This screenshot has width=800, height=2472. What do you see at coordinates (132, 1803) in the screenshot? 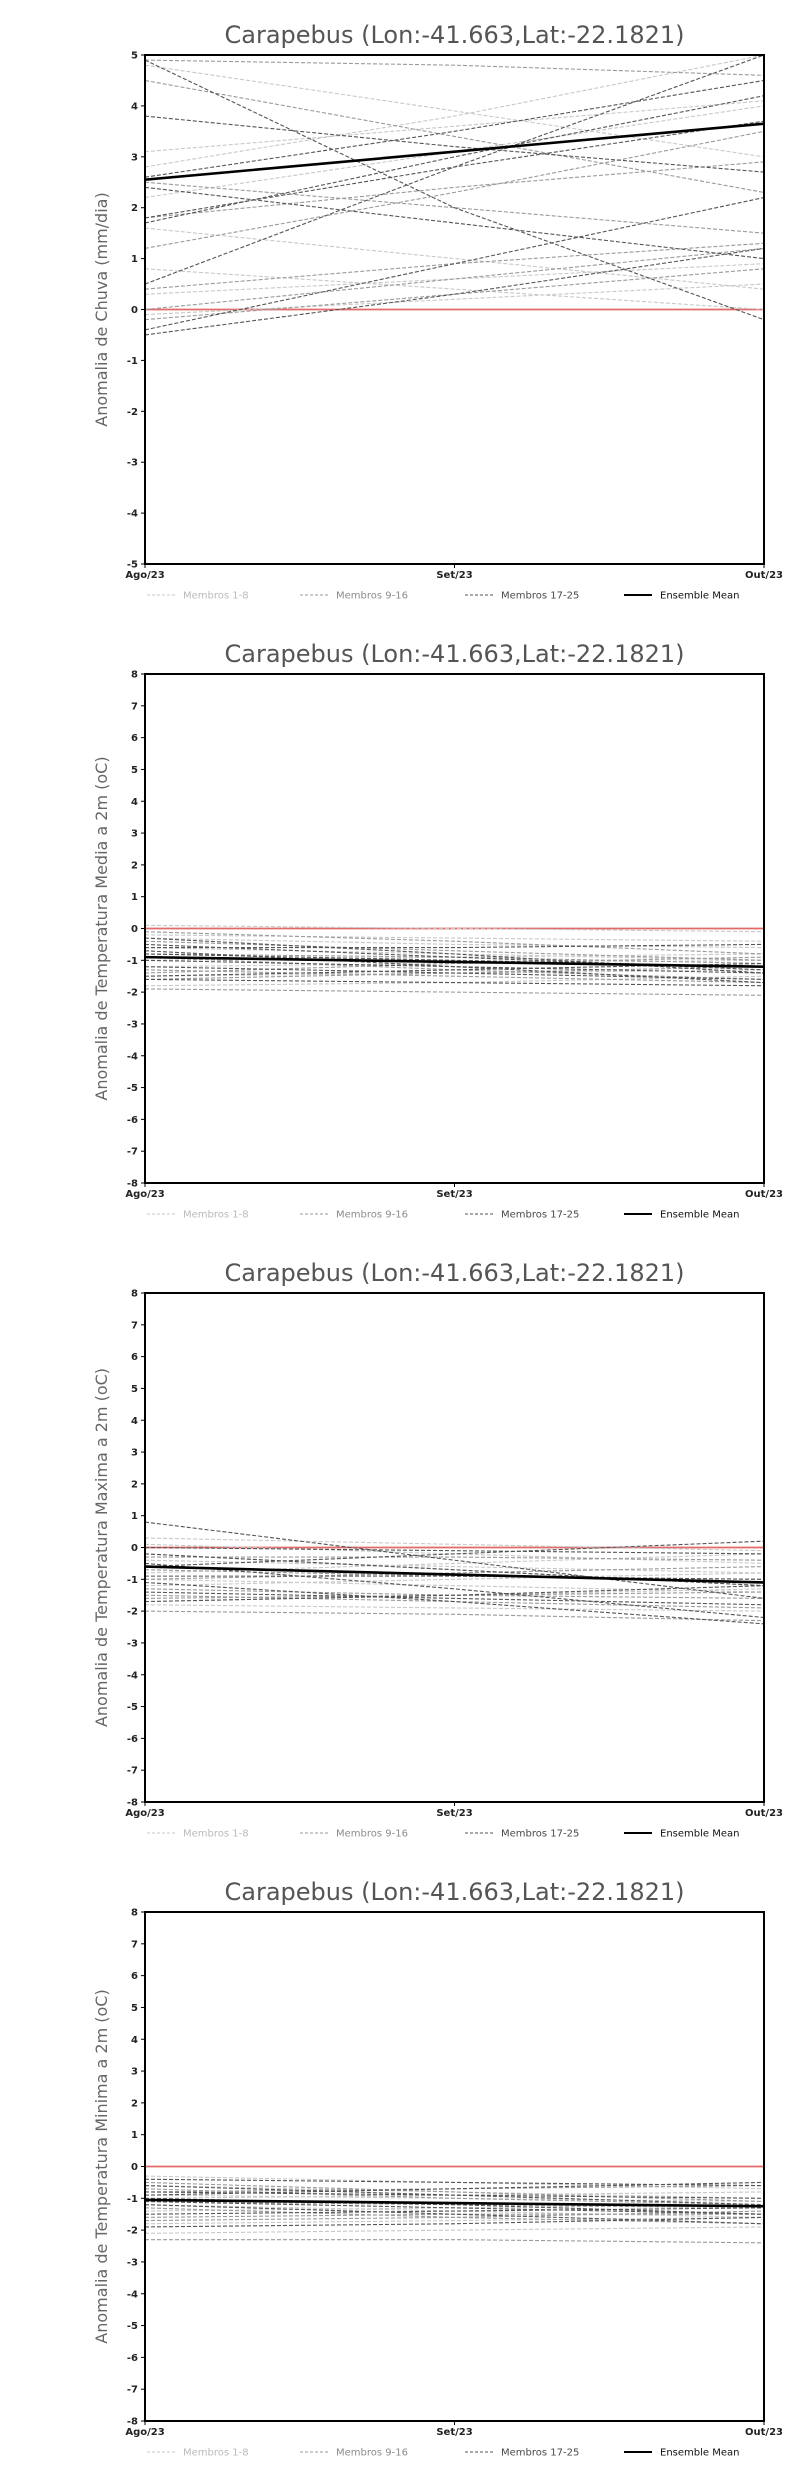
I see `y-tick-label: -8` at bounding box center [132, 1803].